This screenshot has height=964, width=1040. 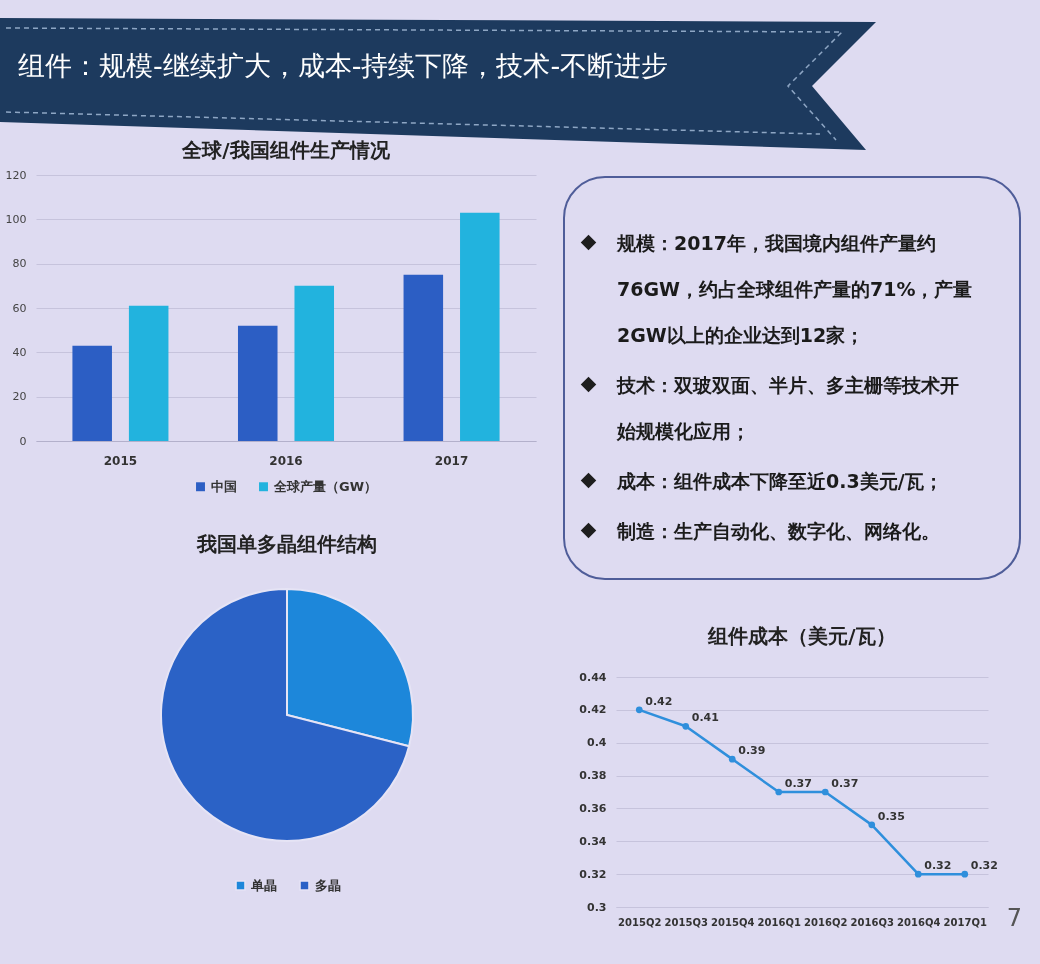 What do you see at coordinates (285, 715) in the screenshot?
I see `pie-slice` at bounding box center [285, 715].